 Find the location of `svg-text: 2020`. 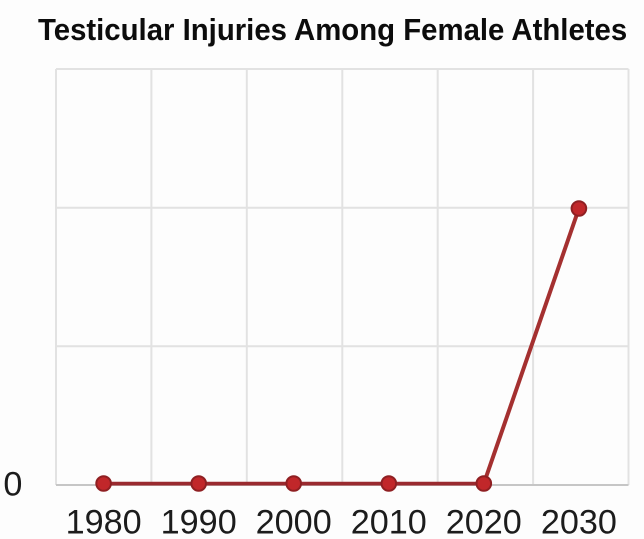

svg-text: 2020 is located at coordinates (484, 521).